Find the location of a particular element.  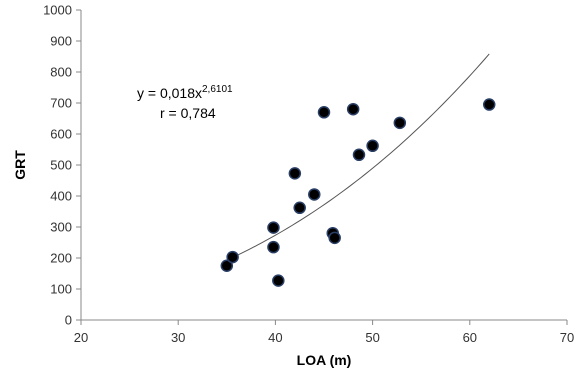

y-tick-label: 900 is located at coordinates (61, 41).